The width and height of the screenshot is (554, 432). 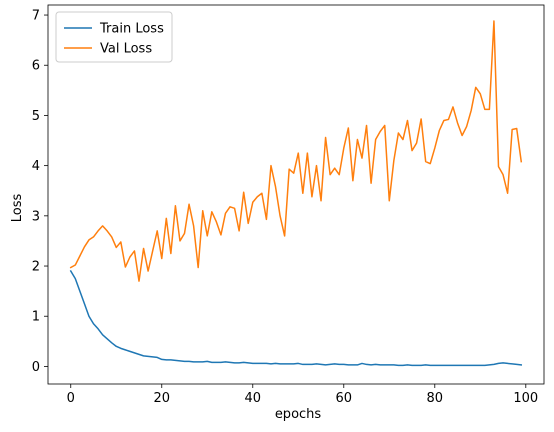 I want to click on y-tick-label: 1, so click(x=36, y=317).